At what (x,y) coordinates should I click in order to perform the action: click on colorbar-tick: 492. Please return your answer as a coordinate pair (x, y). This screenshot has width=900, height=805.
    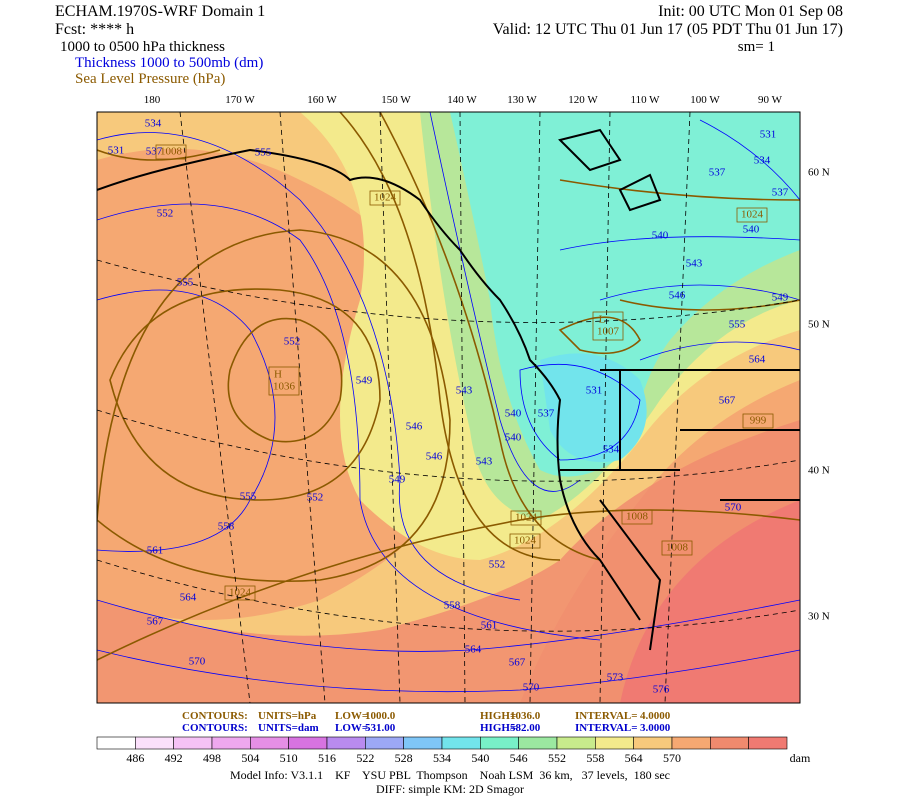
    Looking at the image, I should click on (174, 758).